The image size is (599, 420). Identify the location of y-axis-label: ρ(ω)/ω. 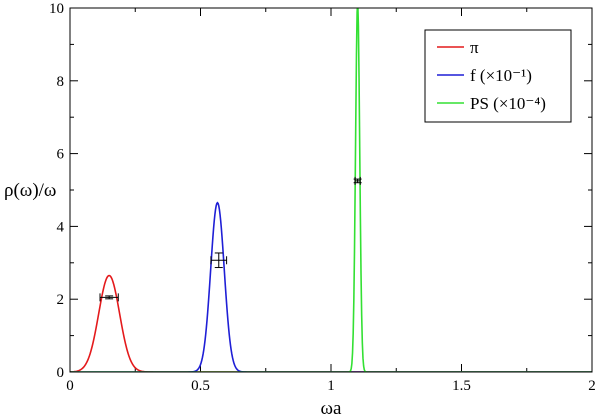
(30, 190).